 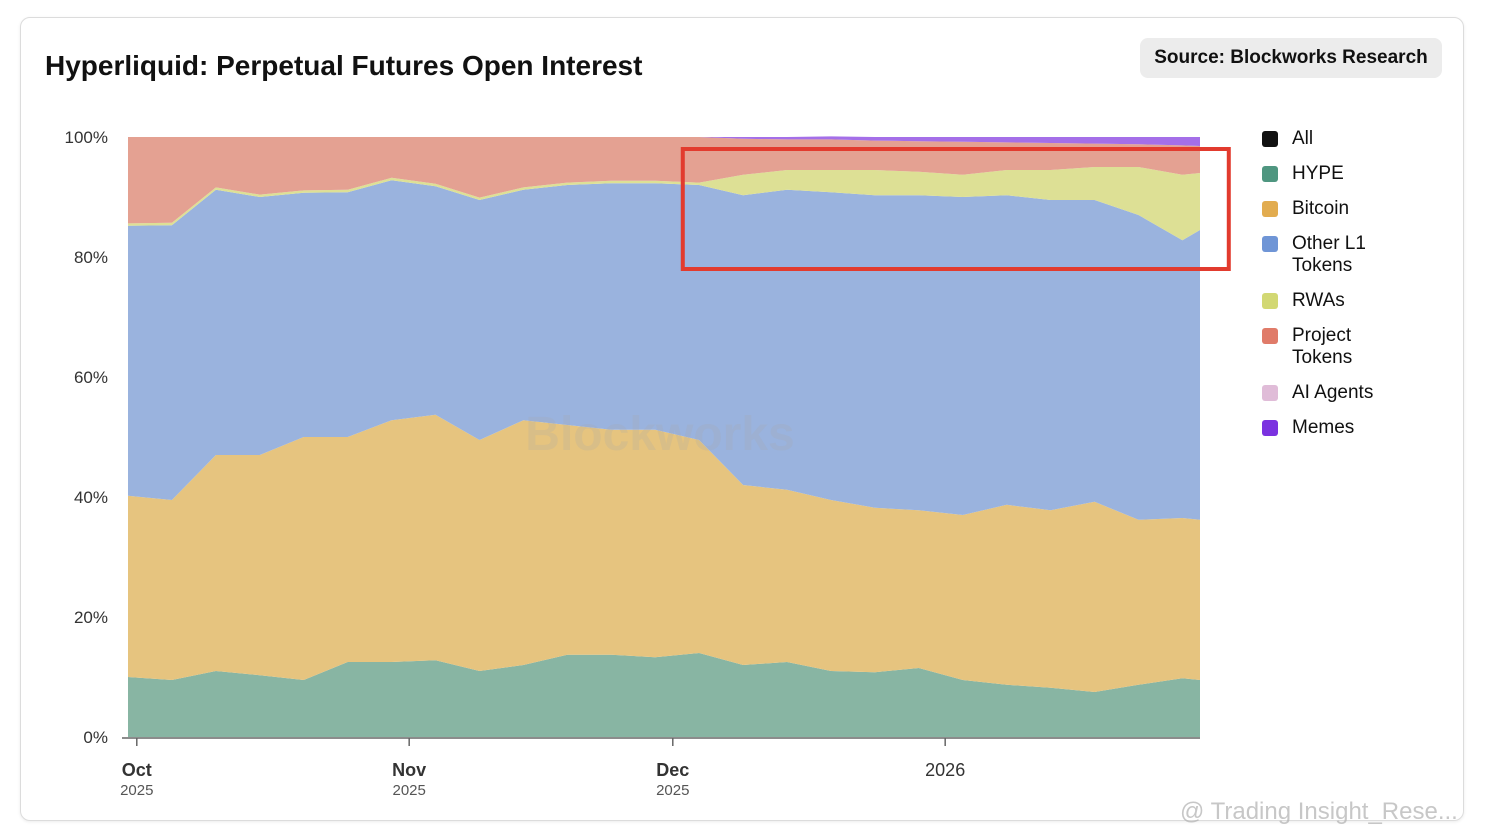 What do you see at coordinates (1303, 138) in the screenshot?
I see `legend-label: All` at bounding box center [1303, 138].